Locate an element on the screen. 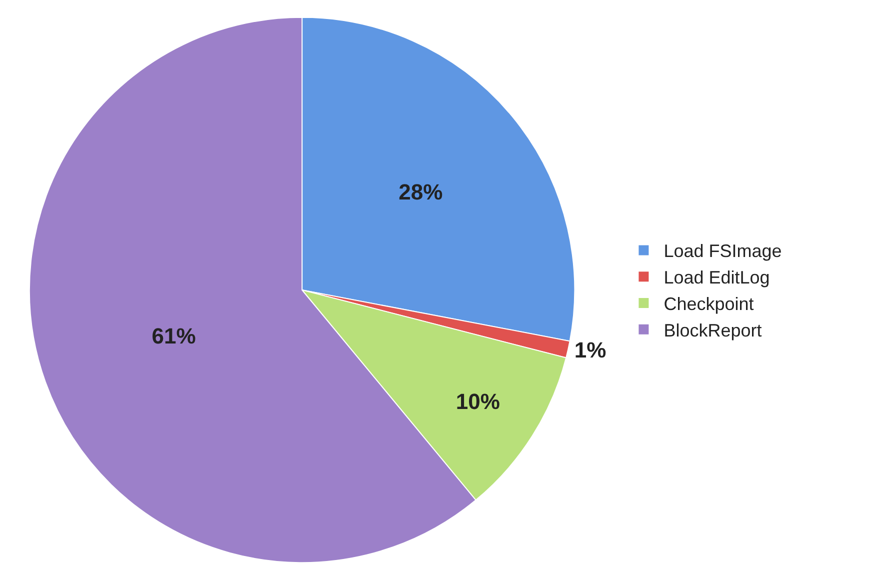 The width and height of the screenshot is (891, 580). legend-label: BlockReport is located at coordinates (713, 330).